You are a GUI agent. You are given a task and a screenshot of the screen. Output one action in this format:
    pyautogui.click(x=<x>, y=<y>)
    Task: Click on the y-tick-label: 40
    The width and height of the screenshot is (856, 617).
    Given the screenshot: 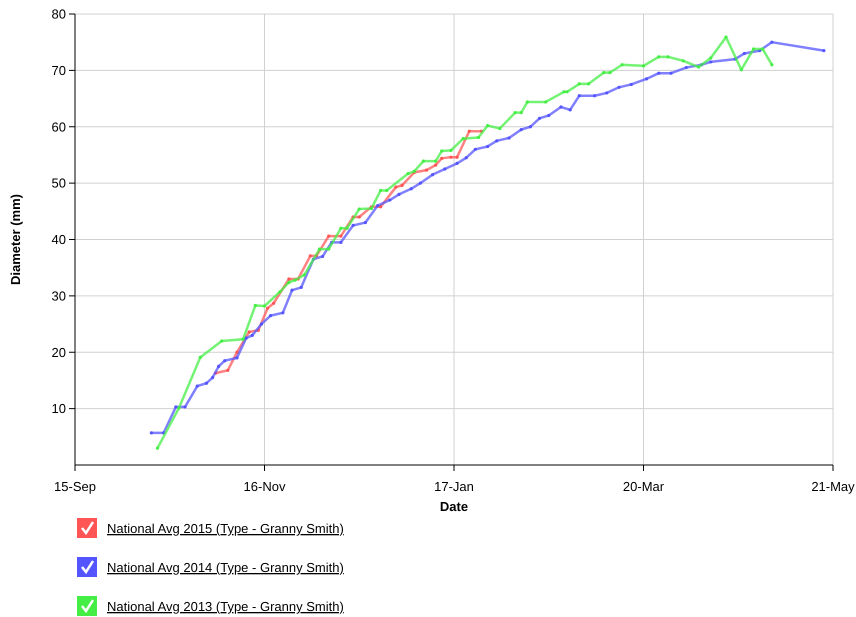 What is the action you would take?
    pyautogui.click(x=59, y=239)
    